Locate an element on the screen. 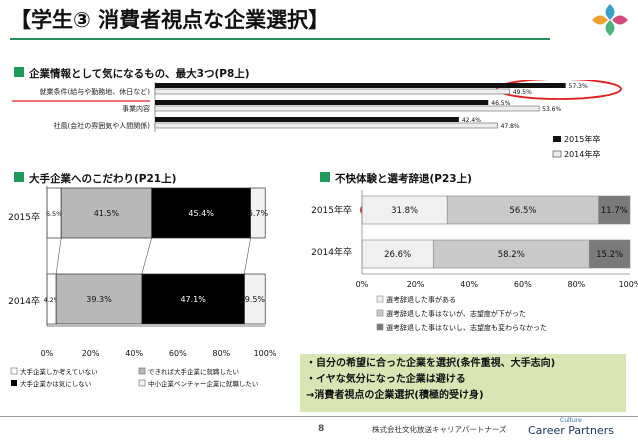 This screenshot has height=442, width=638. c2-tick-2: 40% is located at coordinates (134, 353).